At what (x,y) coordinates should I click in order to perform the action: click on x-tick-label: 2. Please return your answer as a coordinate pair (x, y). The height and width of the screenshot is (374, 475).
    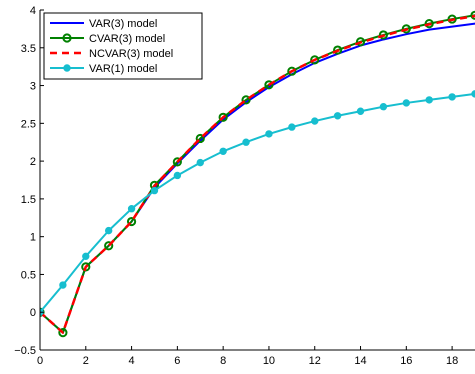
    Looking at the image, I should click on (86, 361).